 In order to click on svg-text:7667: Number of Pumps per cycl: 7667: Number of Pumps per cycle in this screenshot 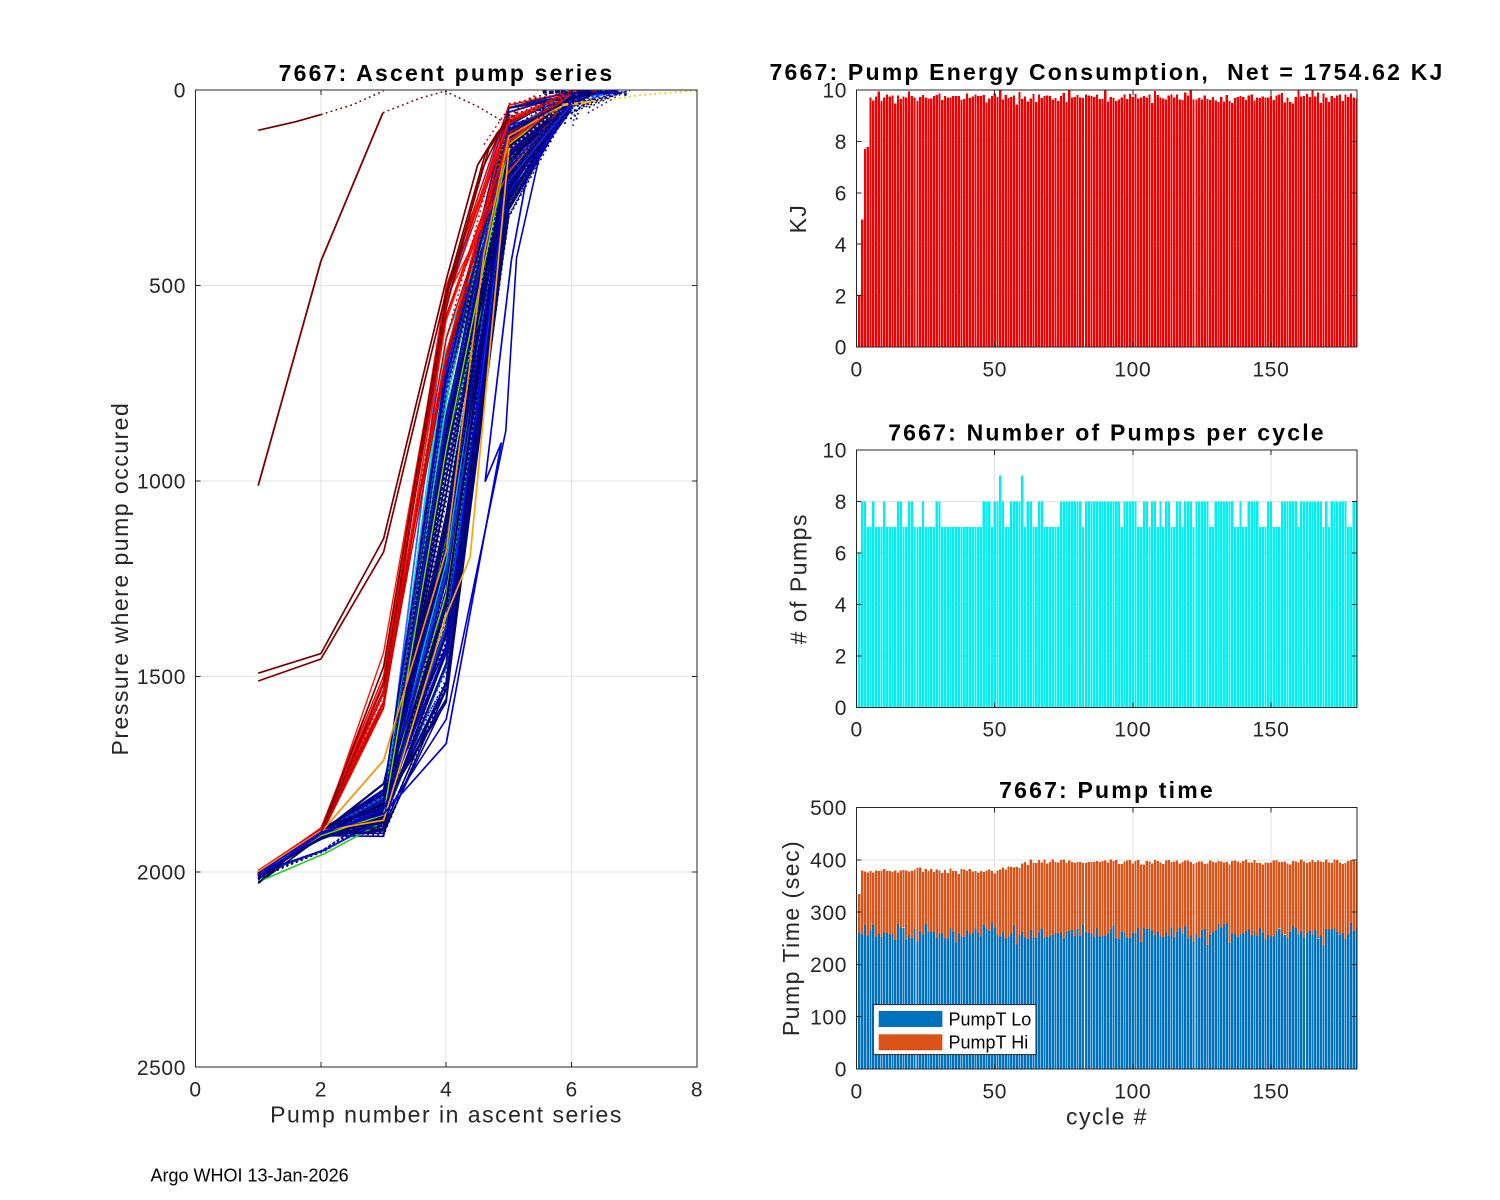, I will do `click(1107, 433)`.